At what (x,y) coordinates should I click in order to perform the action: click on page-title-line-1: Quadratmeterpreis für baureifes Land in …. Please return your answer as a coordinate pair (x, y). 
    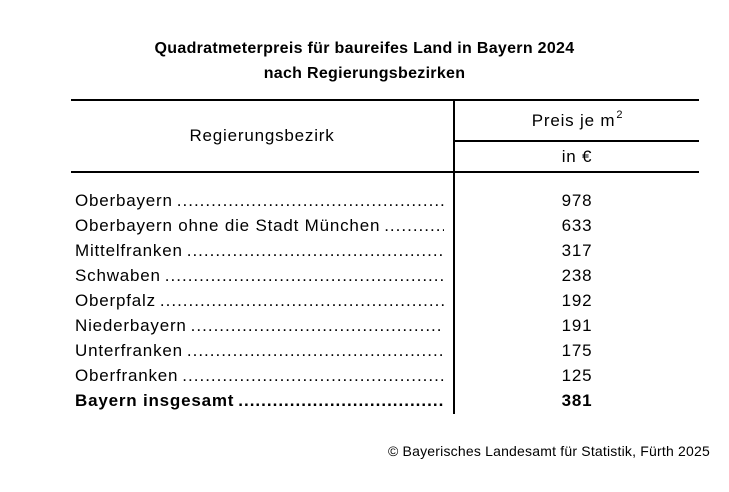
    Looking at the image, I should click on (364, 48).